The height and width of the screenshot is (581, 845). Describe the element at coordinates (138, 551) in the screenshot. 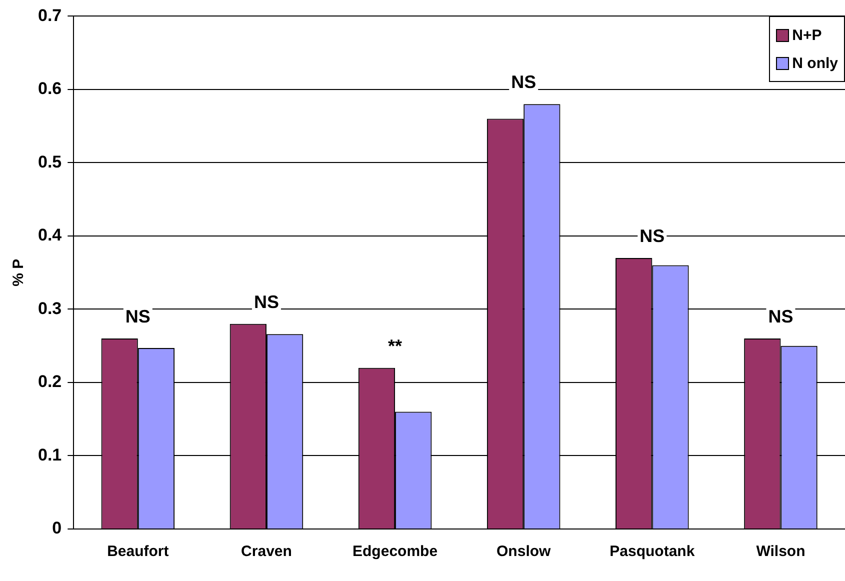

I see `x-tick-label: Beaufort` at that location.